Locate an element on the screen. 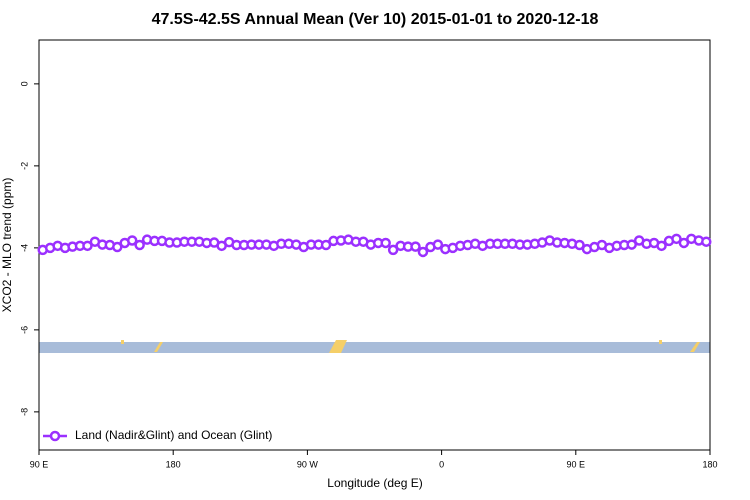  y-tick-label: 0 is located at coordinates (24, 83).